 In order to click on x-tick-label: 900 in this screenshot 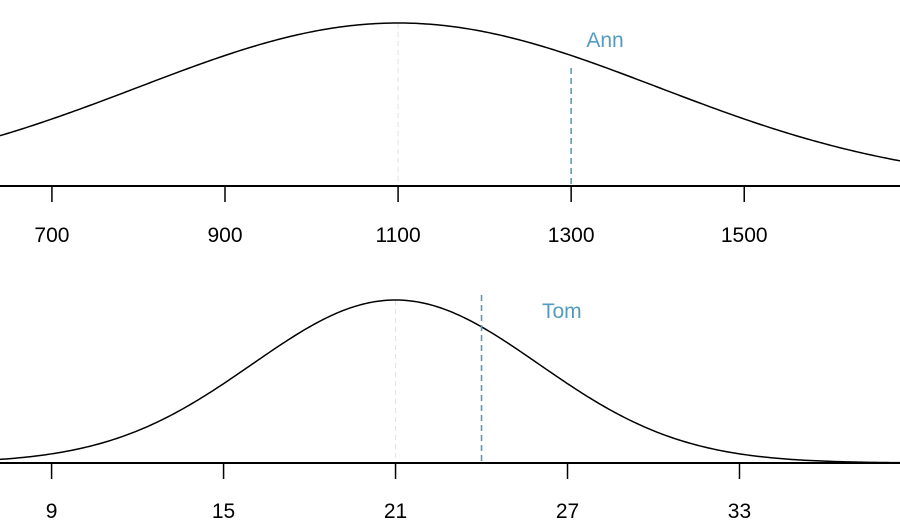, I will do `click(224, 235)`.